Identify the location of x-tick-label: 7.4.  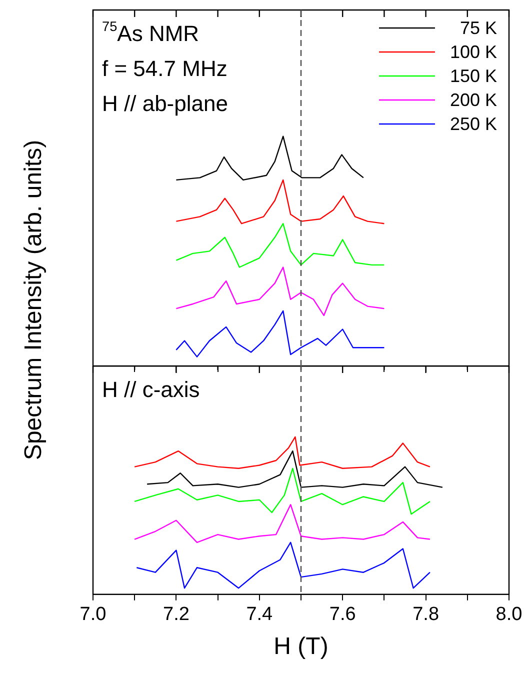
(260, 615).